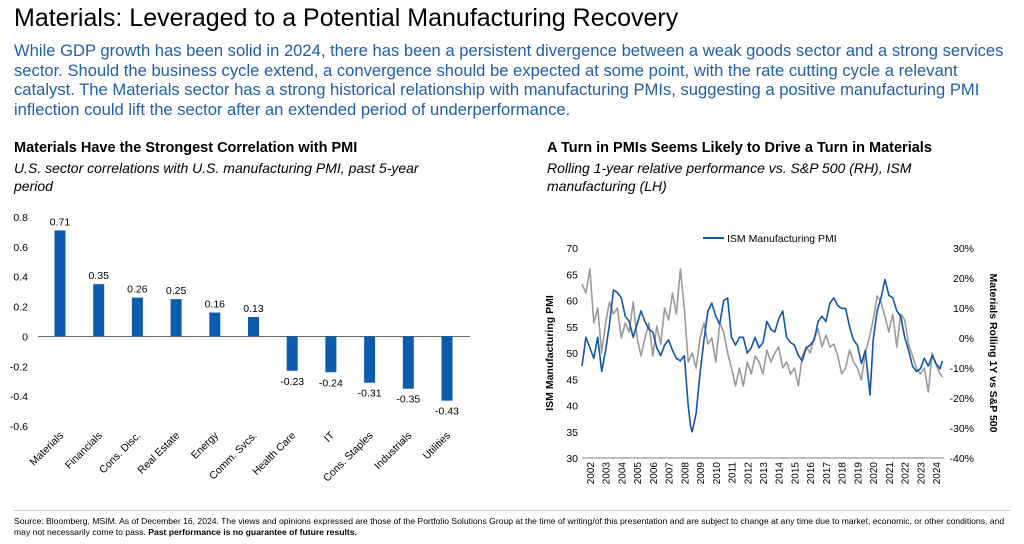 This screenshot has height=544, width=1024. I want to click on x-tick-label: 2010, so click(717, 473).